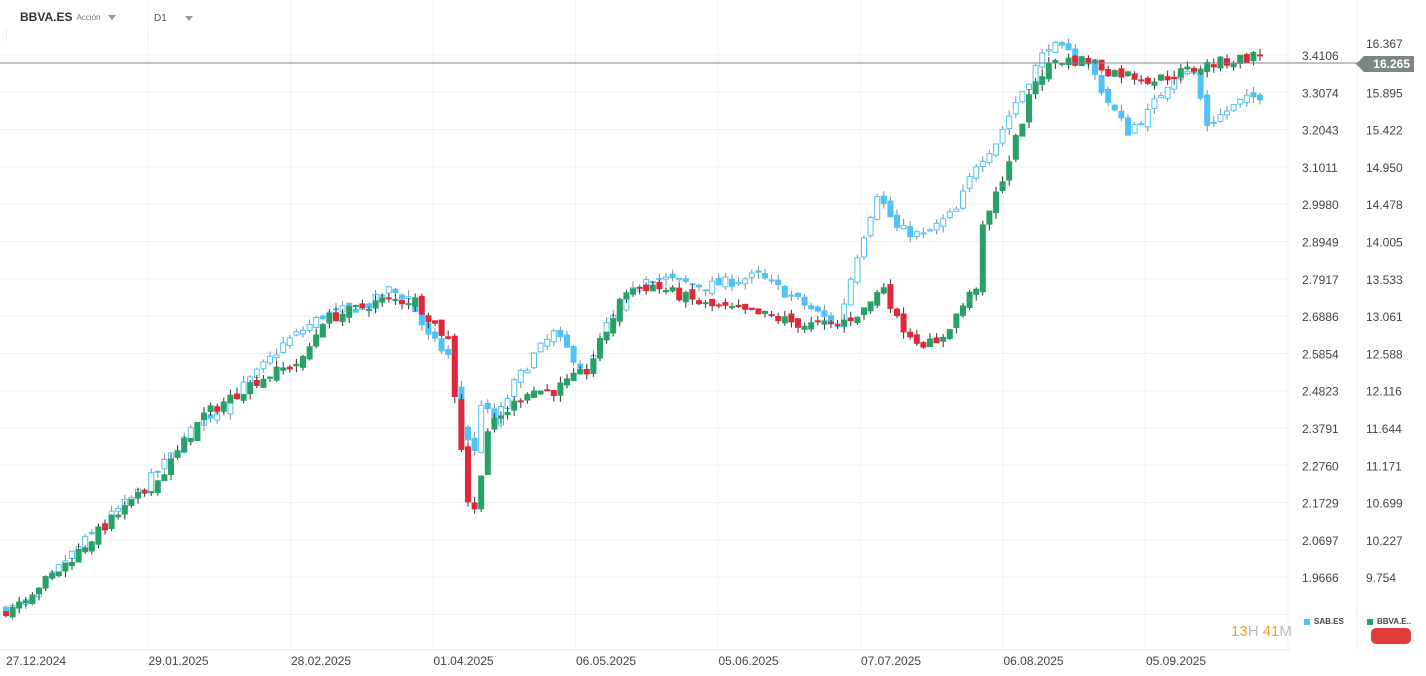  Describe the element at coordinates (6, 35) in the screenshot. I see `divider` at that location.